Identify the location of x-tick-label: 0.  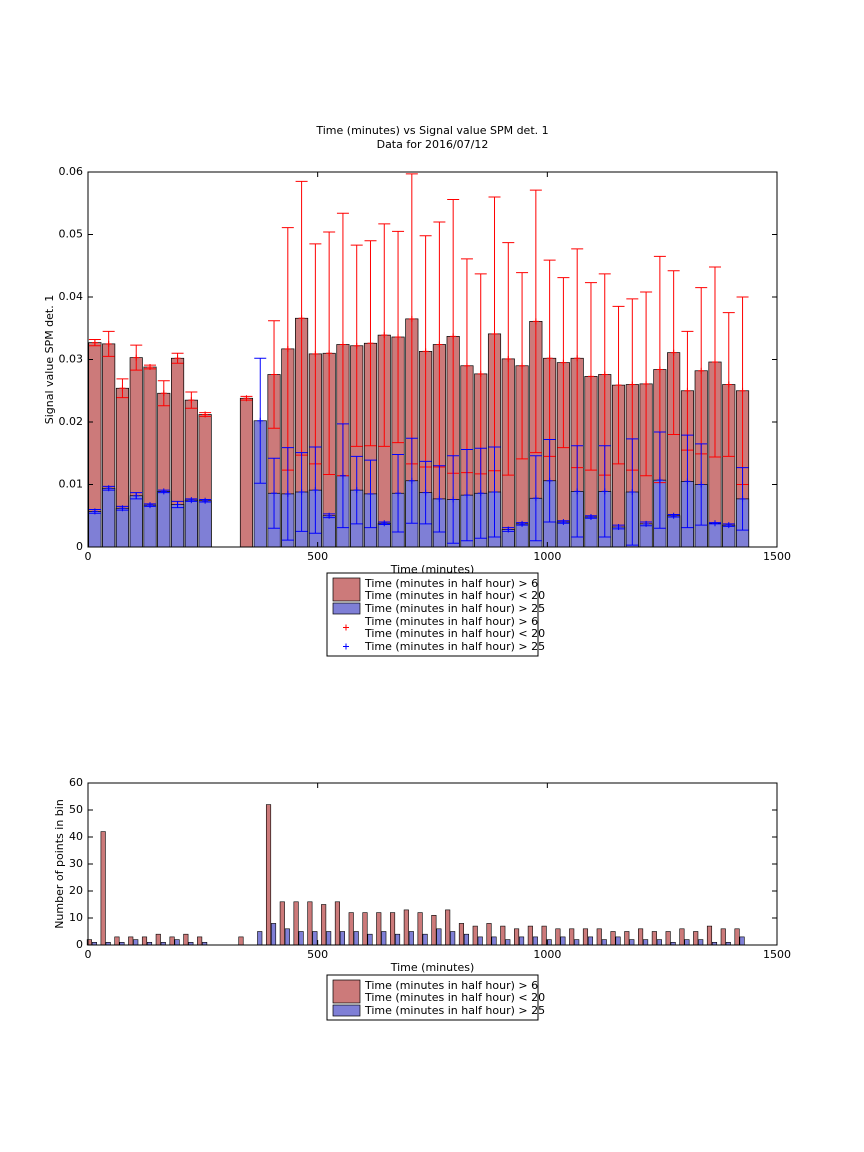
(88, 556).